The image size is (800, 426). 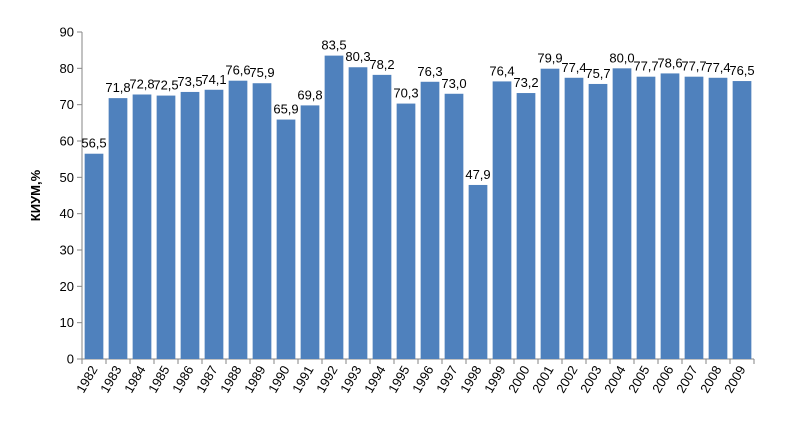 I want to click on bar-2001, so click(x=550, y=214).